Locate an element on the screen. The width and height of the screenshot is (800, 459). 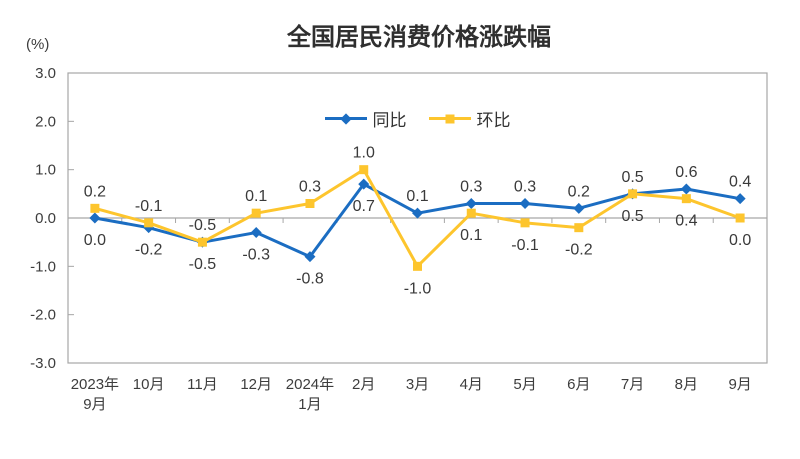
chart-legend: 同比 环比 is located at coordinates (417, 118).